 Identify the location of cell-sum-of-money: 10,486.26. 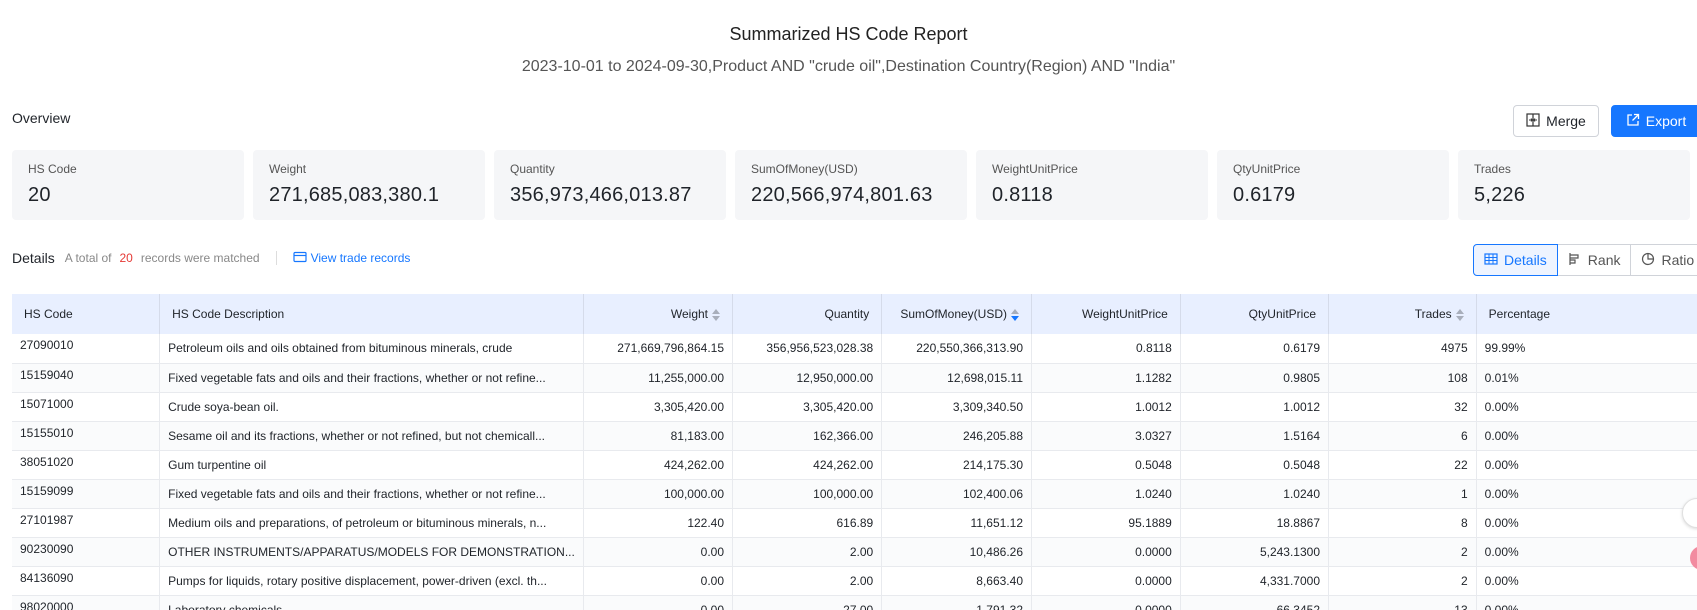
(956, 552).